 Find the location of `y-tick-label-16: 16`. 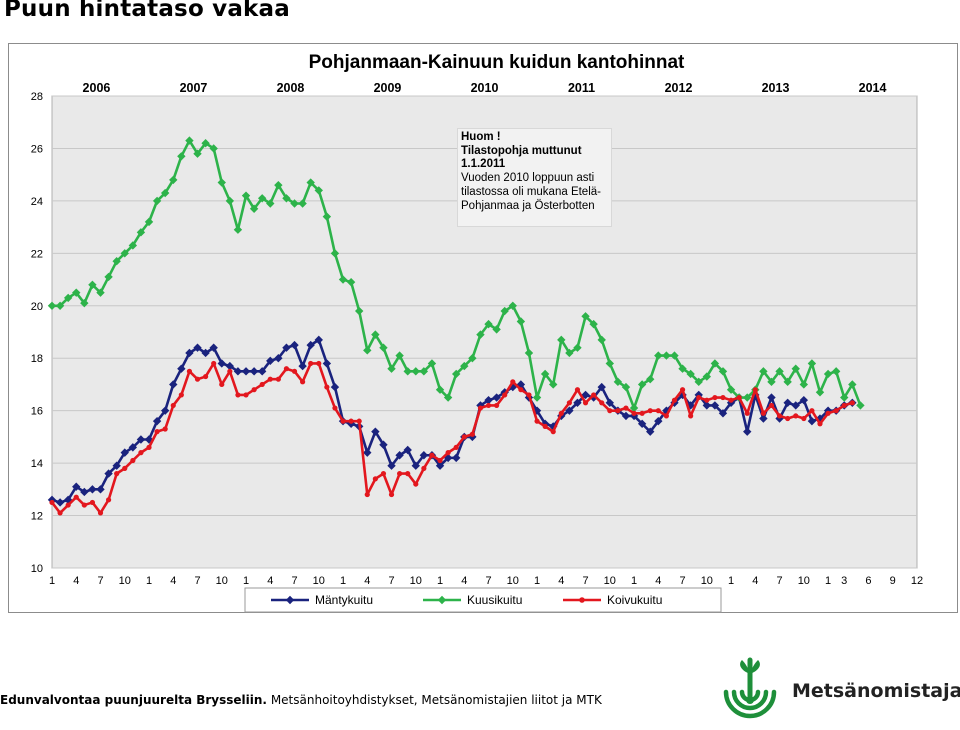

y-tick-label-16: 16 is located at coordinates (37, 412).